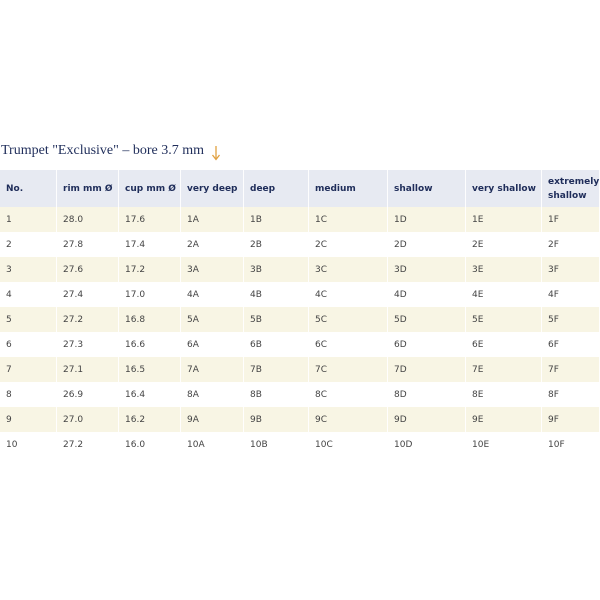 The width and height of the screenshot is (600, 600). Describe the element at coordinates (212, 319) in the screenshot. I see `table-cell: 5A` at that location.